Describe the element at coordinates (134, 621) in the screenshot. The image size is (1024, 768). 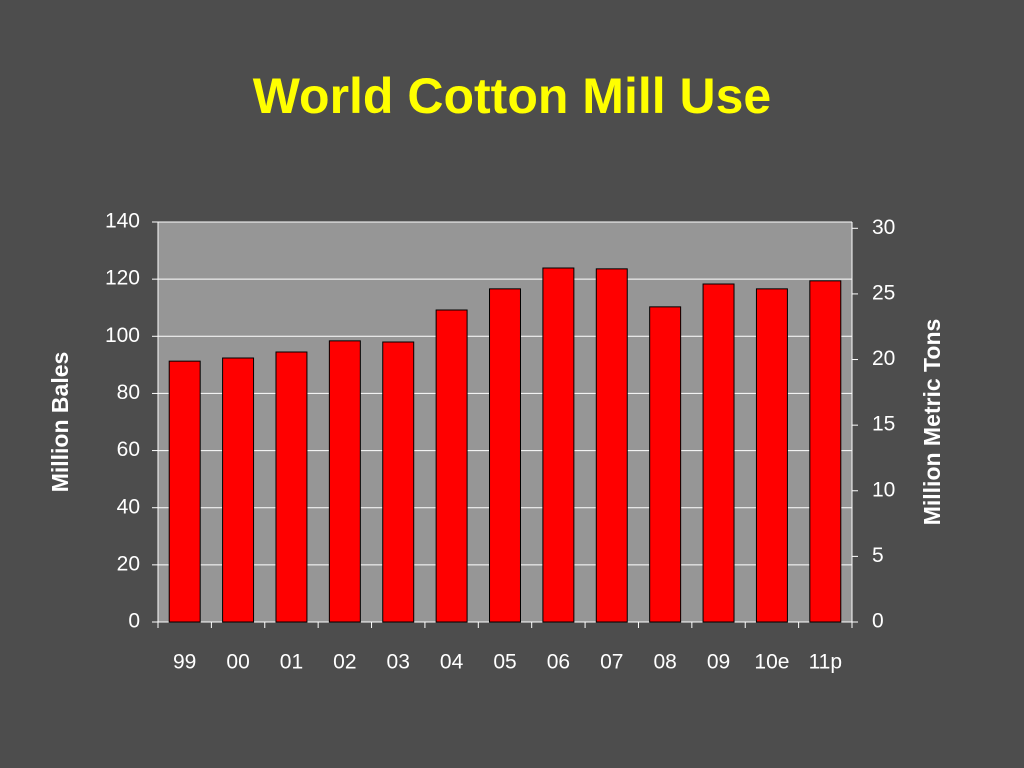
I see `y-tick-label: 0` at that location.